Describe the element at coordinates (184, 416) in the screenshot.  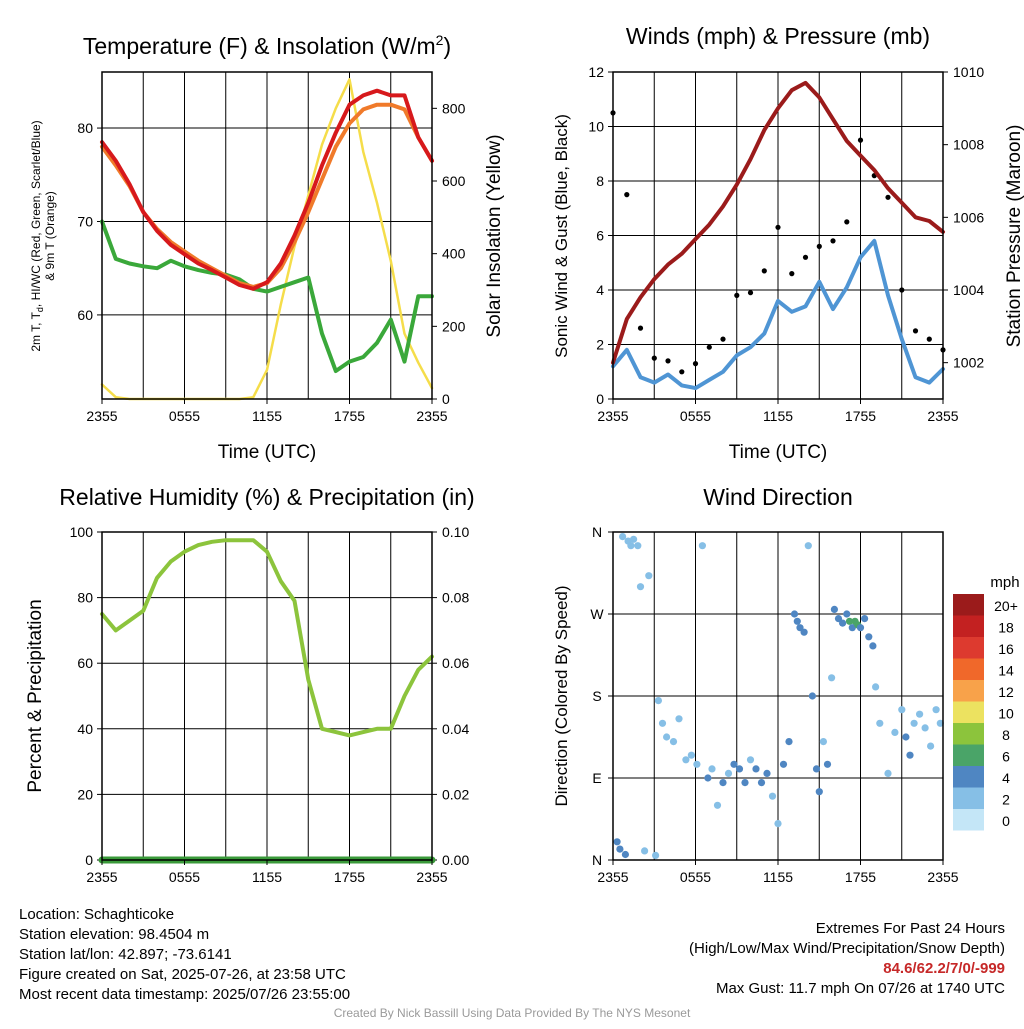
I see `temperature-xtick-label: 0555` at that location.